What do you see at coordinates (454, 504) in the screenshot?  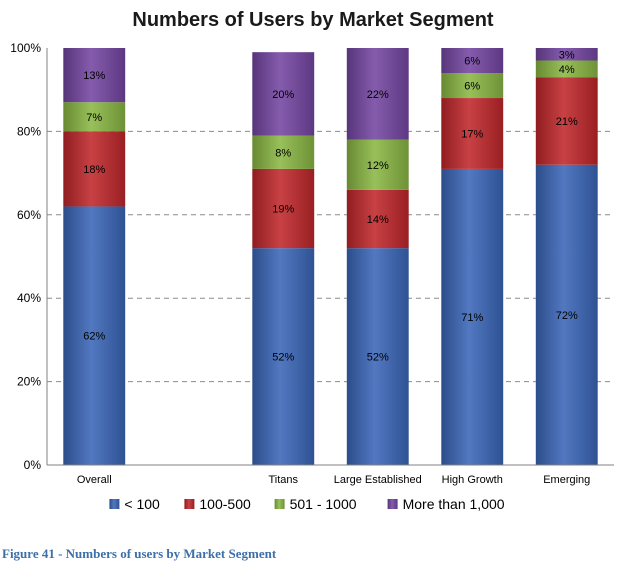 I see `legend-label: More than 1,000` at bounding box center [454, 504].